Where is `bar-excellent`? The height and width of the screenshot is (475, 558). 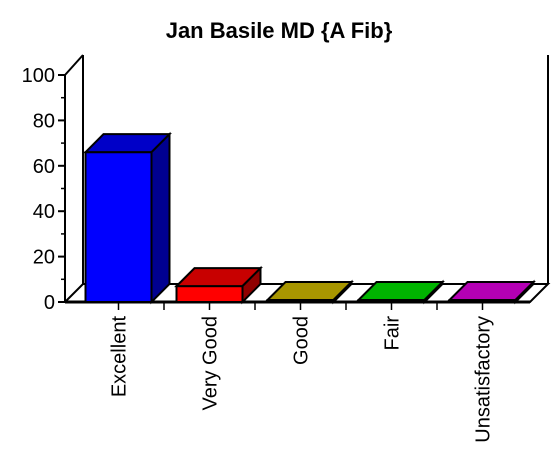 bar-excellent is located at coordinates (127, 218).